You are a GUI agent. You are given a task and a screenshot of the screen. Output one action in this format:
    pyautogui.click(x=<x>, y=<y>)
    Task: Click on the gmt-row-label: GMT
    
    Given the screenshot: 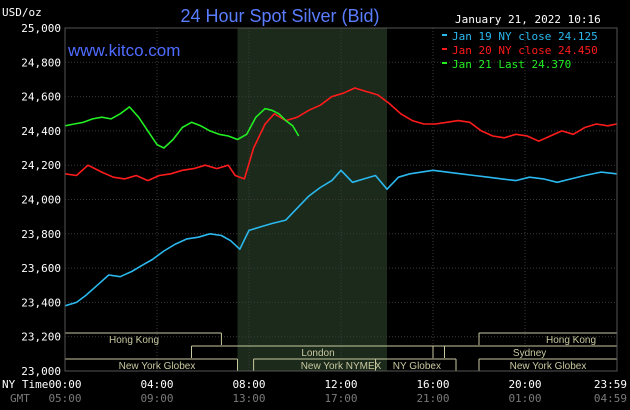 What is the action you would take?
    pyautogui.click(x=20, y=398)
    